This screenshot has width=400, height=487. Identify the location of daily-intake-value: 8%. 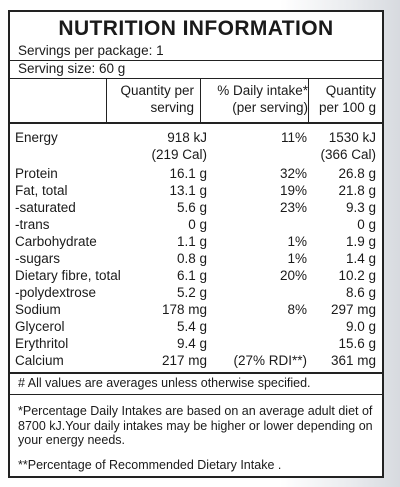
(297, 309).